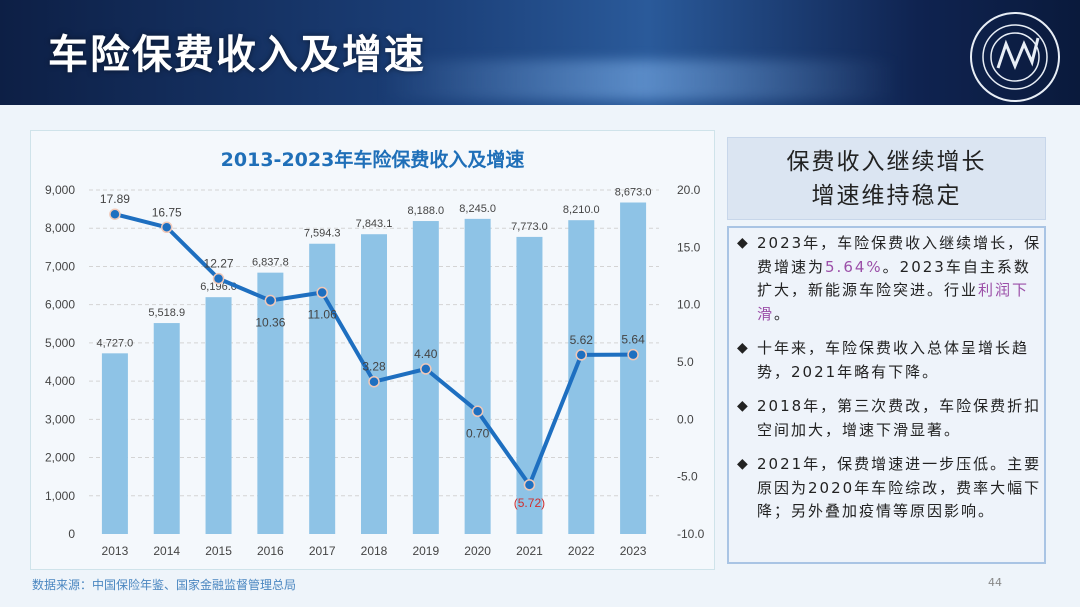 The width and height of the screenshot is (1080, 607). I want to click on growth-data-label: 12.27, so click(219, 264).